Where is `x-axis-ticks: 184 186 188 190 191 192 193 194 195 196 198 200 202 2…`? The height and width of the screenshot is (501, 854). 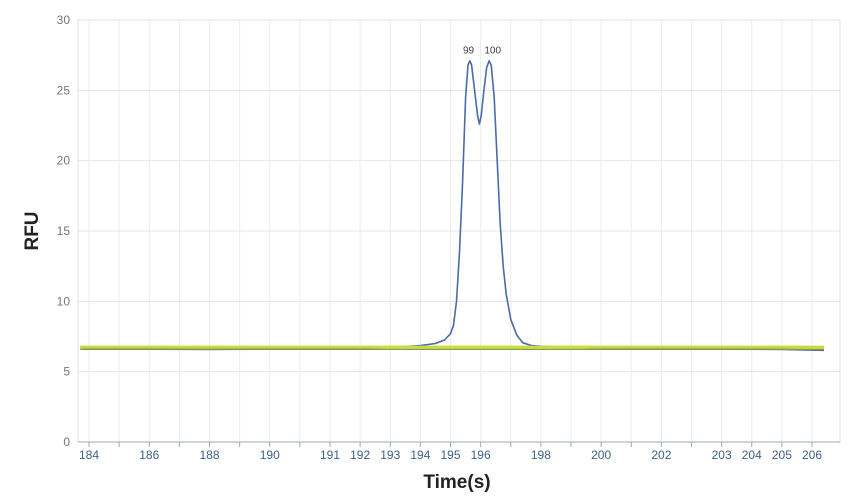 x-axis-ticks: 184 186 188 190 191 192 193 194 195 196 198 200 202 2… is located at coordinates (450, 452).